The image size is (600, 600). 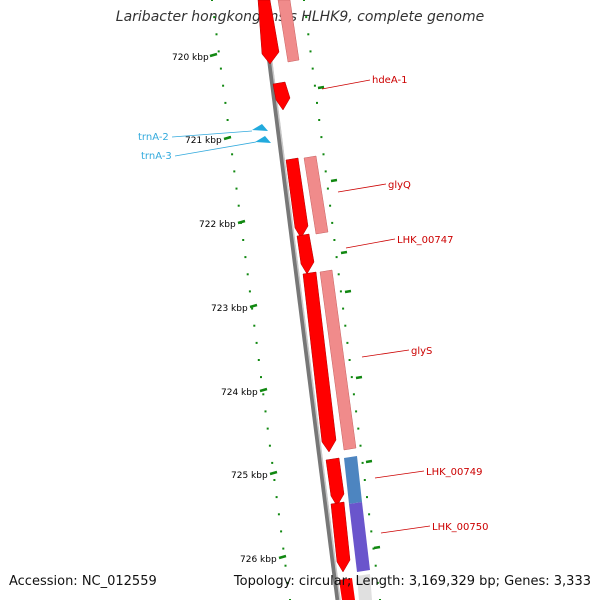 I want to click on gene-label-lhk00747: LHK_00747, so click(x=425, y=240).